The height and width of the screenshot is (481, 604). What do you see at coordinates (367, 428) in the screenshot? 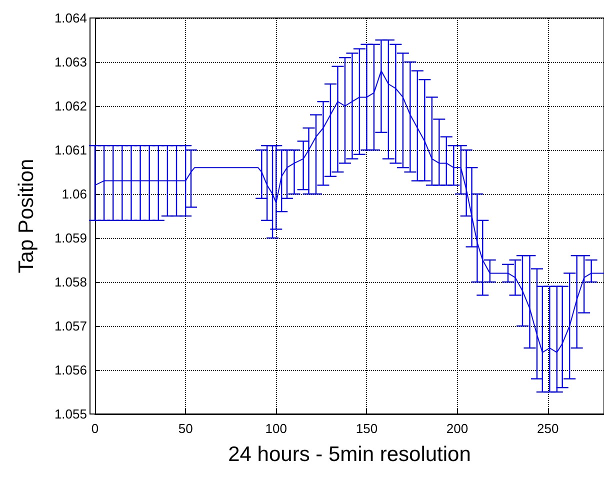
I see `x-tick-label: 150` at bounding box center [367, 428].